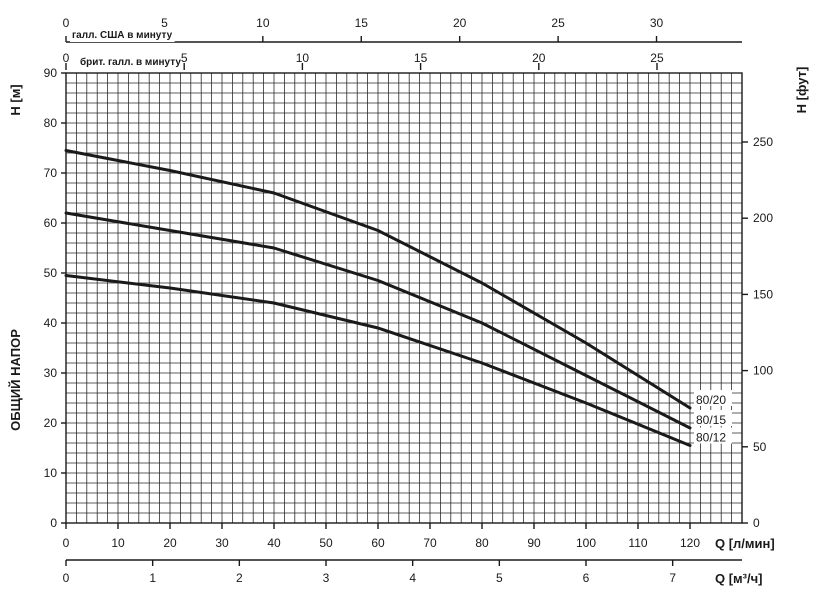 Image resolution: width=814 pixels, height=602 pixels. Describe the element at coordinates (499, 578) in the screenshot. I see `m3h-tick-label: 5` at that location.